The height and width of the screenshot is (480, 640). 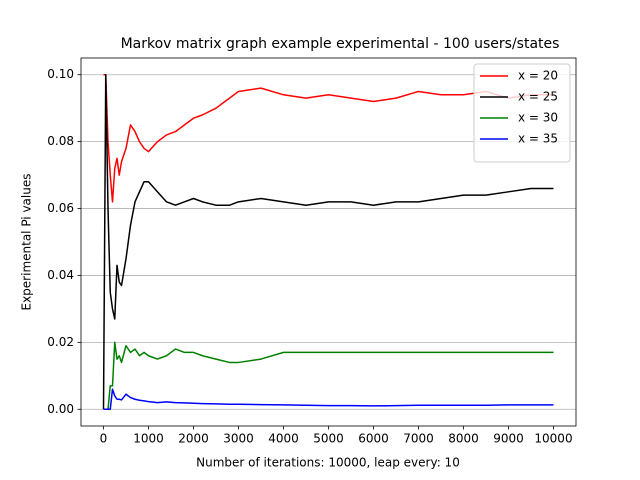 I want to click on y-tick-label: 0.06, so click(x=60, y=208).